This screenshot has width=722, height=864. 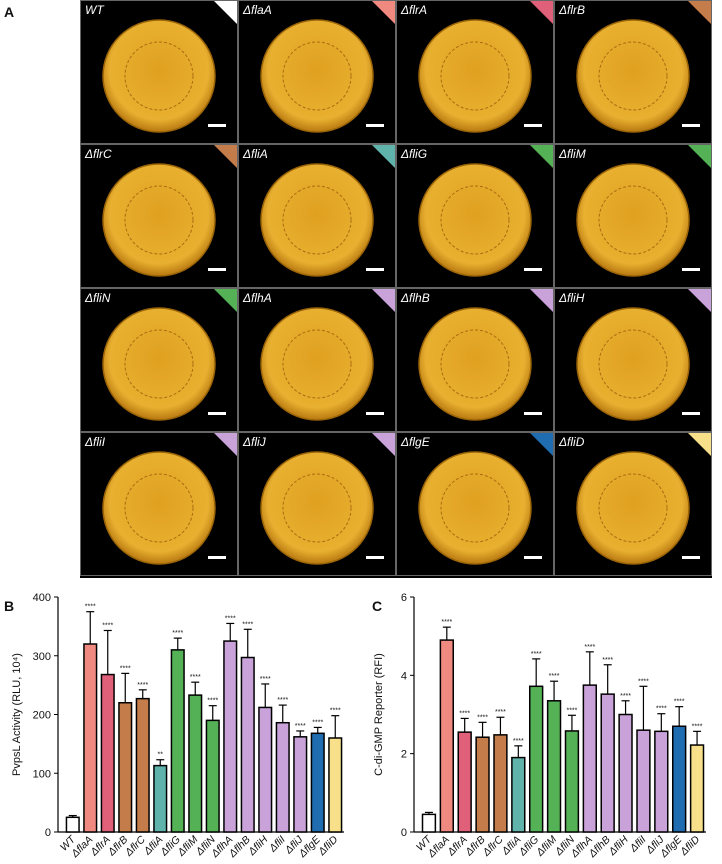 What do you see at coordinates (377, 606) in the screenshot?
I see `panel-label: C` at bounding box center [377, 606].